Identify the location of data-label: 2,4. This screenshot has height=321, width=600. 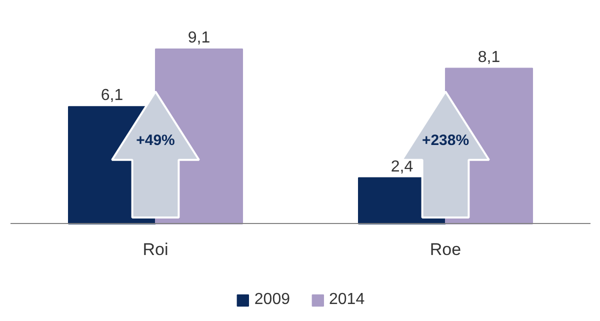
(402, 167).